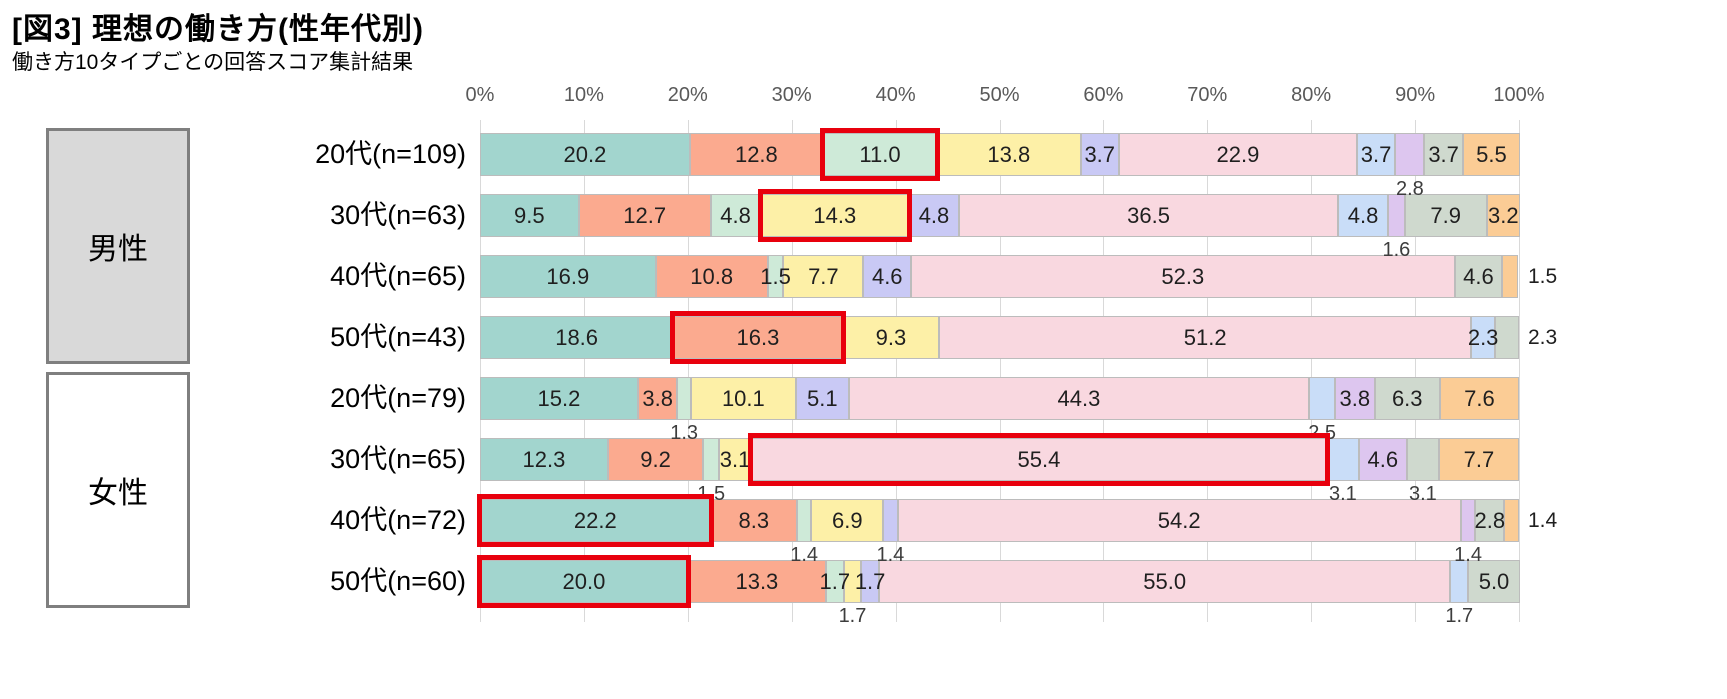 The image size is (1727, 699). I want to click on group-box: 女性, so click(118, 490).